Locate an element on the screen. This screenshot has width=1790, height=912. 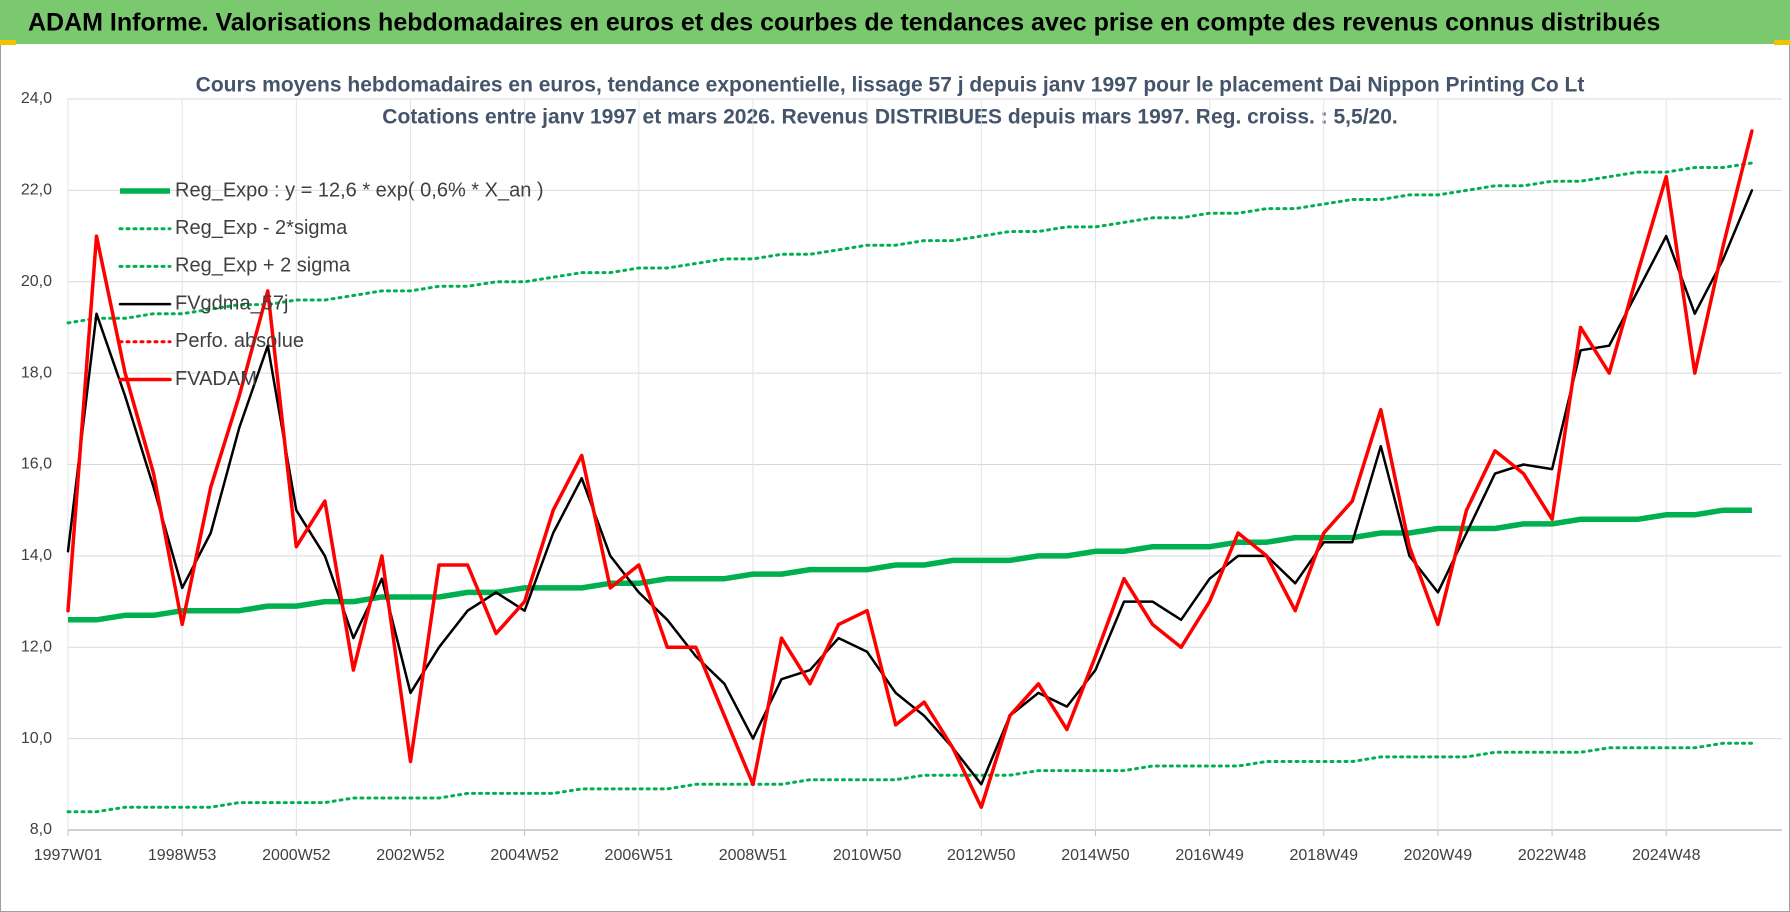
y-tick-label: 18,0 is located at coordinates (36, 372).